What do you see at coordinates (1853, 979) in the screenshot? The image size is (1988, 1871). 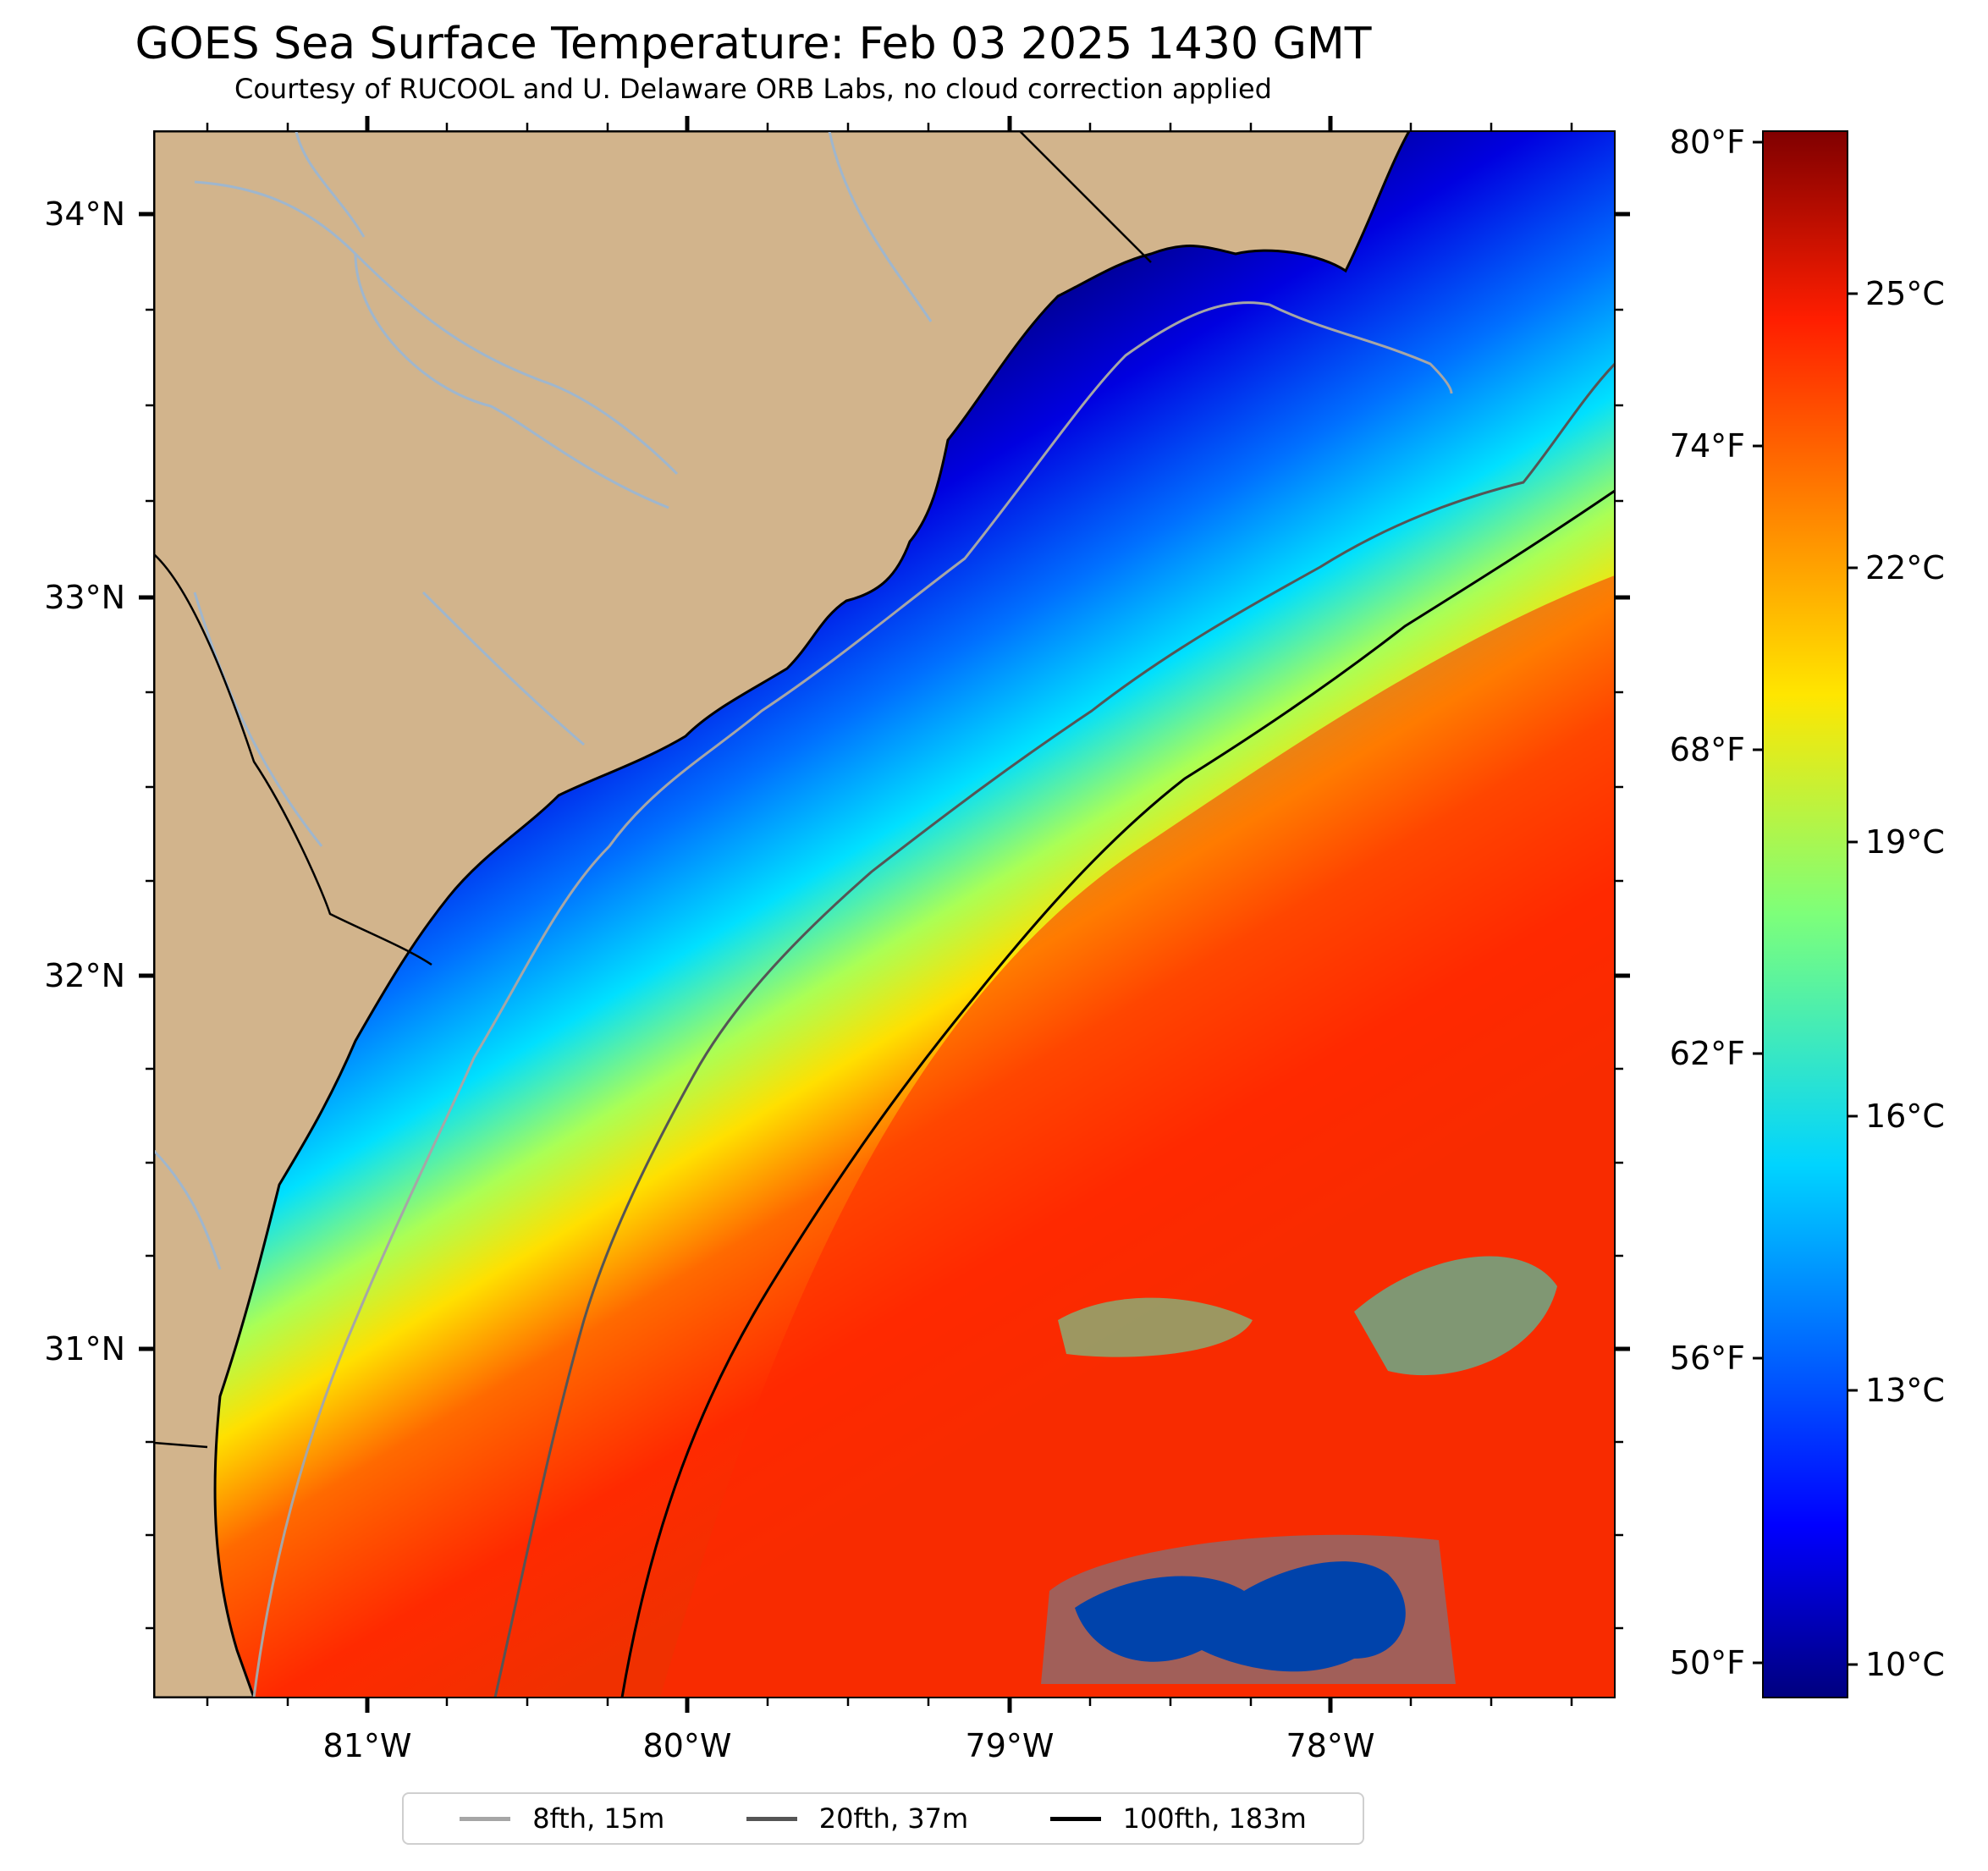 I see `colorbar-c-ticks` at bounding box center [1853, 979].